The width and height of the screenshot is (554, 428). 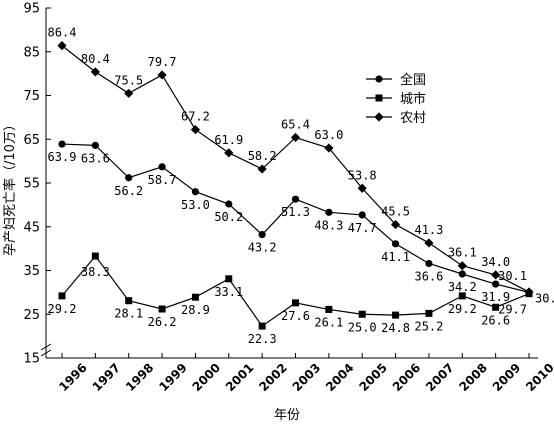 I want to click on data-label-diamond: 41.3, so click(x=428, y=230).